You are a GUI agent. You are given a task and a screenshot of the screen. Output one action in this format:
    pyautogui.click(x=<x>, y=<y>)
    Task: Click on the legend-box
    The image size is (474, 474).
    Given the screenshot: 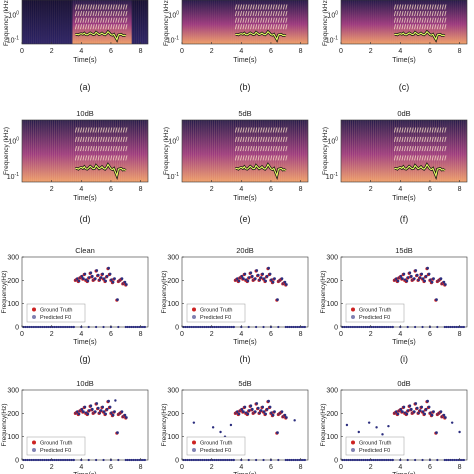 What is the action you would take?
    pyautogui.click(x=56, y=446)
    